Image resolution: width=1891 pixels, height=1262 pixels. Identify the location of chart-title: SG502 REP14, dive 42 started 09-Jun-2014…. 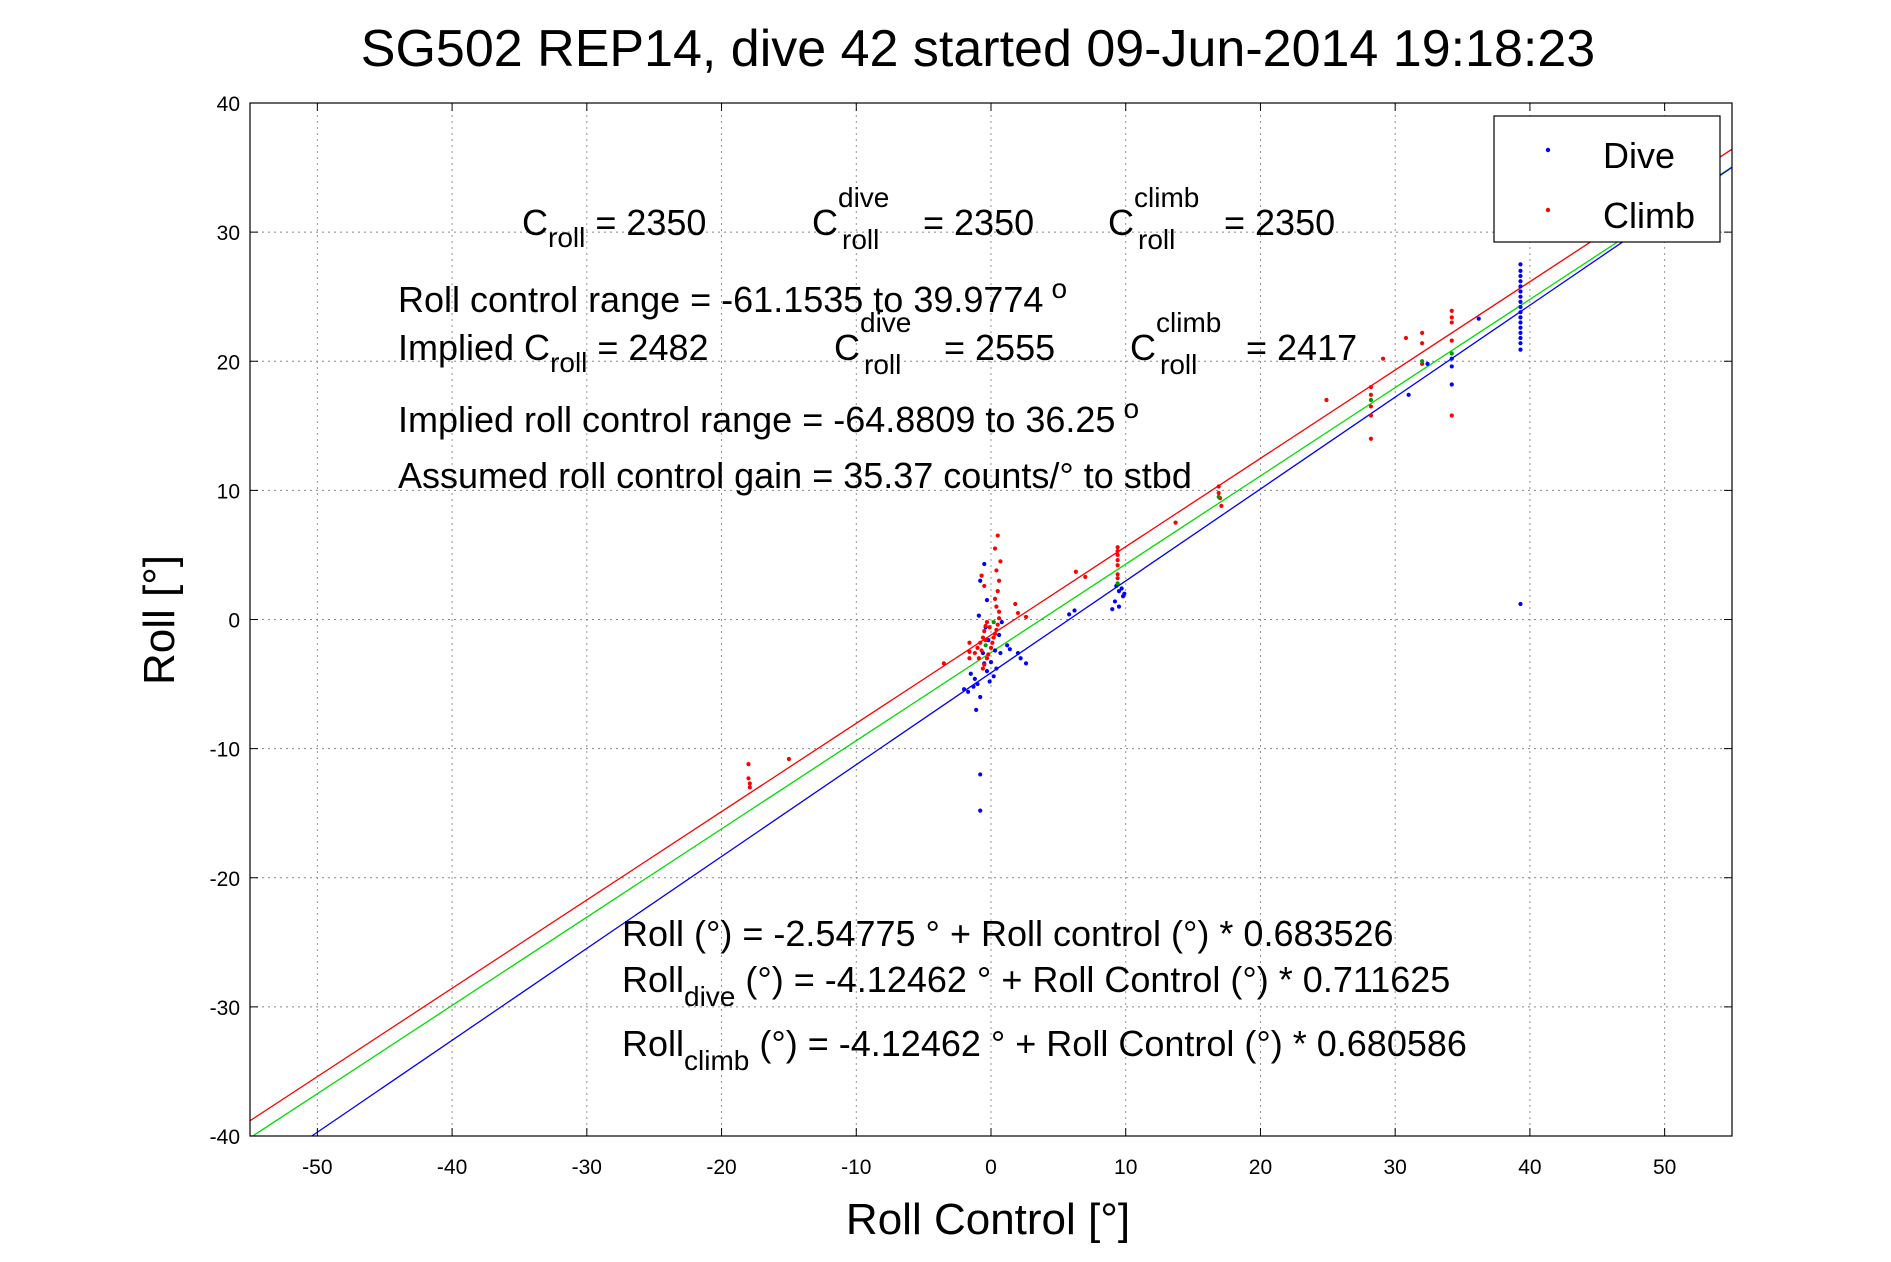
(978, 49).